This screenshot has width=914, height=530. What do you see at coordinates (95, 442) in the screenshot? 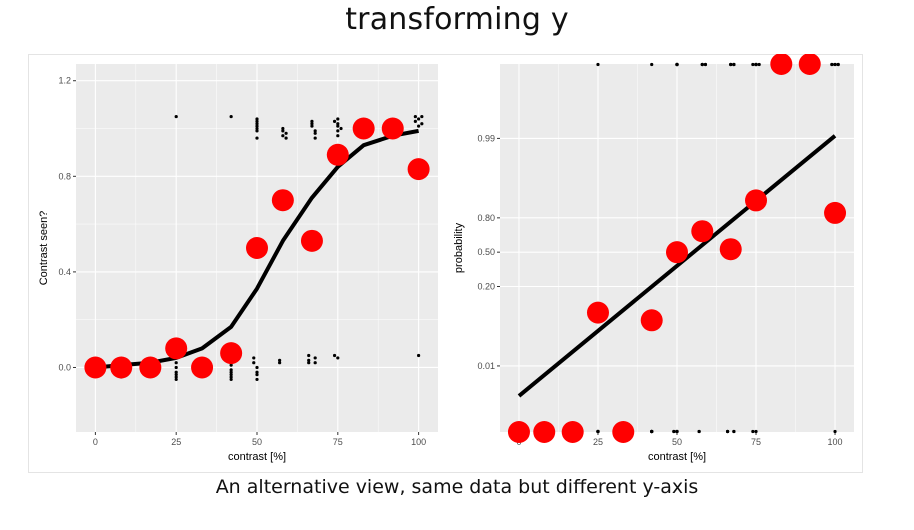
I see `x-tick-label: 0` at bounding box center [95, 442].